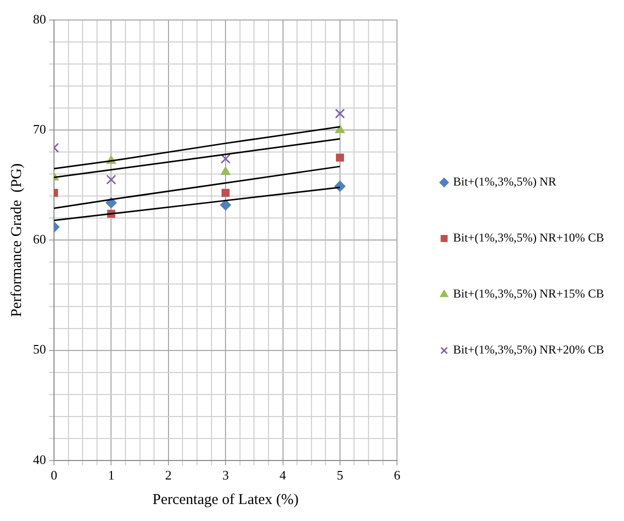 The width and height of the screenshot is (624, 521). What do you see at coordinates (504, 181) in the screenshot?
I see `legend-label: Bit+(1%,3%,5%) NR` at bounding box center [504, 181].